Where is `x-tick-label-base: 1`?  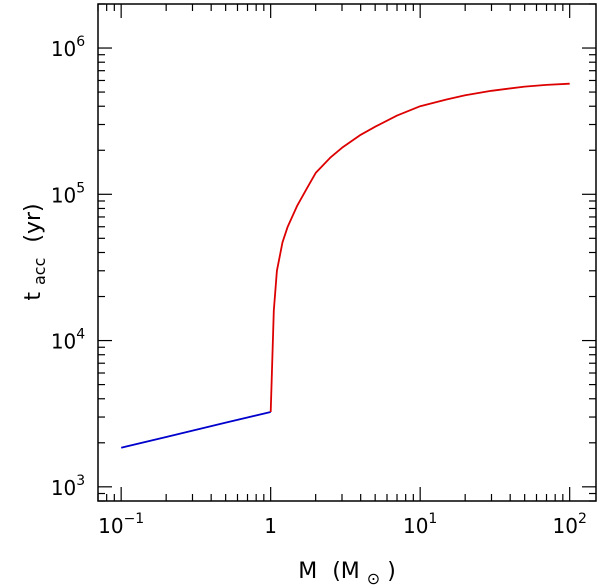
x-tick-label-base: 1 is located at coordinates (270, 526).